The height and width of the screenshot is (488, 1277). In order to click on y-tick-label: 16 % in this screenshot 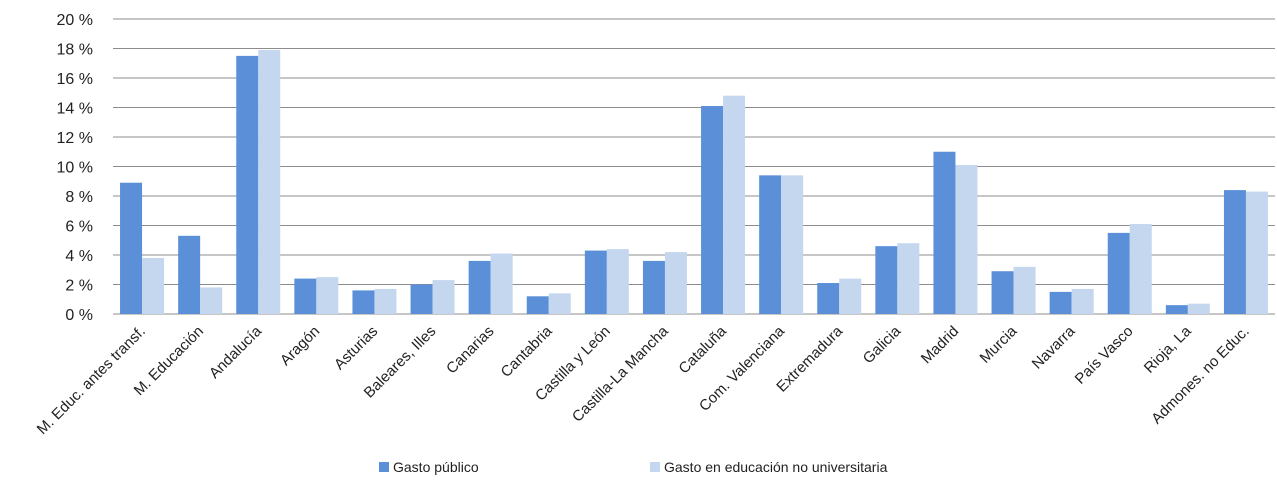, I will do `click(75, 79)`.